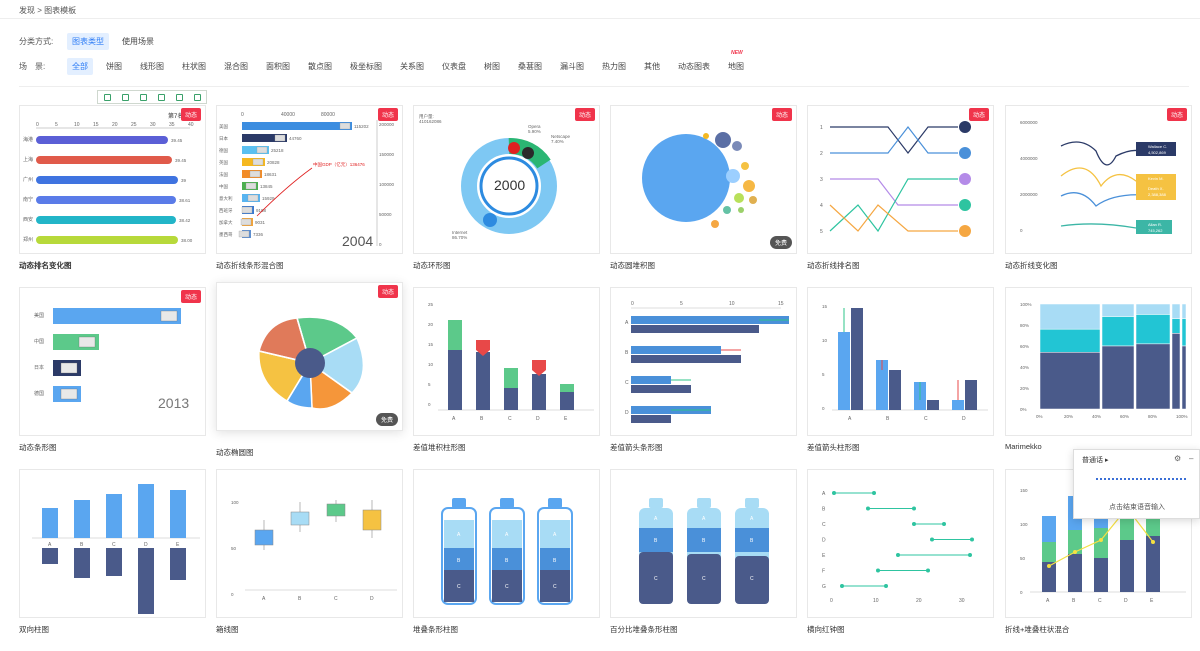  I want to click on card-title: 折线+堆叠柱状混合, so click(1037, 629).